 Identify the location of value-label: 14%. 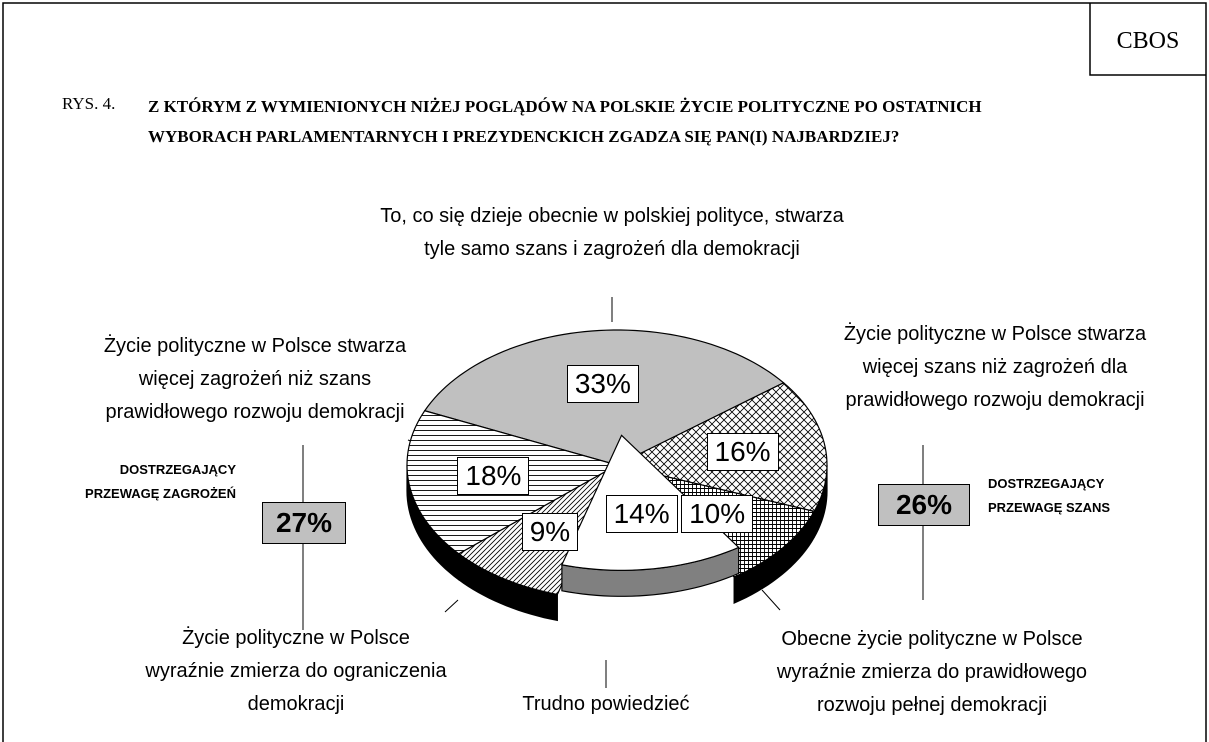
(641, 514).